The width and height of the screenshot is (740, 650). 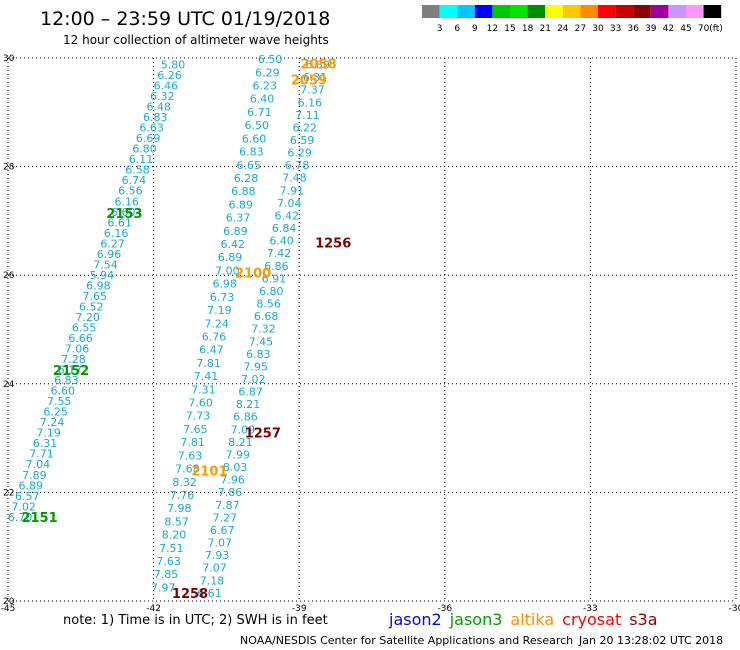 I want to click on wave-height-value: 7.06, so click(x=77, y=349).